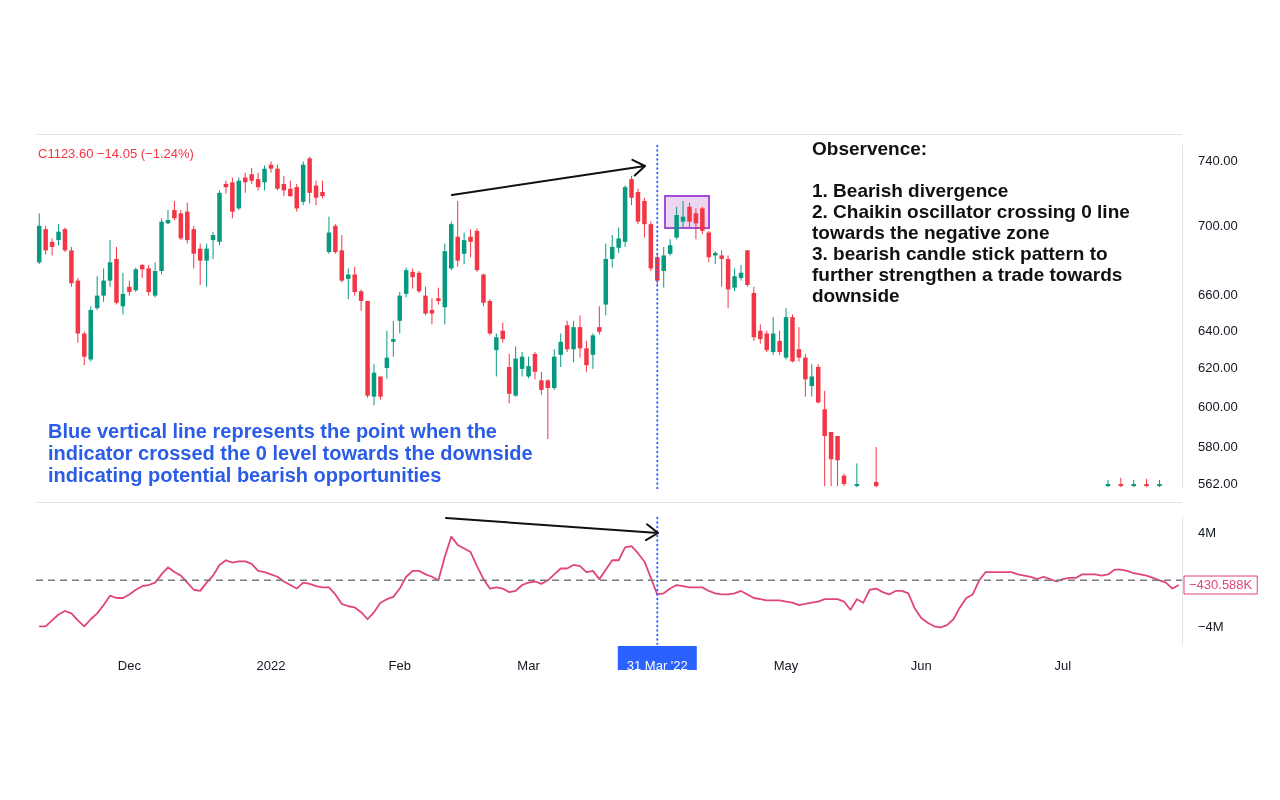  I want to click on y-tick-label: 600.00, so click(1218, 406).